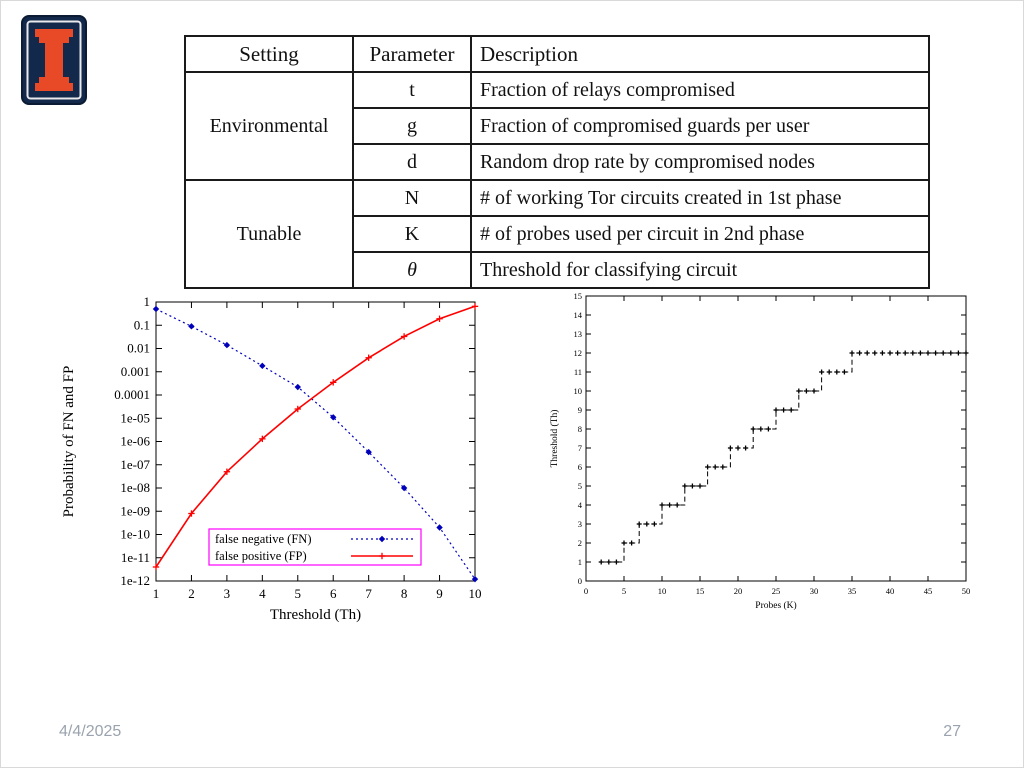  I want to click on slide-date: 4/4/2025, so click(90, 731).